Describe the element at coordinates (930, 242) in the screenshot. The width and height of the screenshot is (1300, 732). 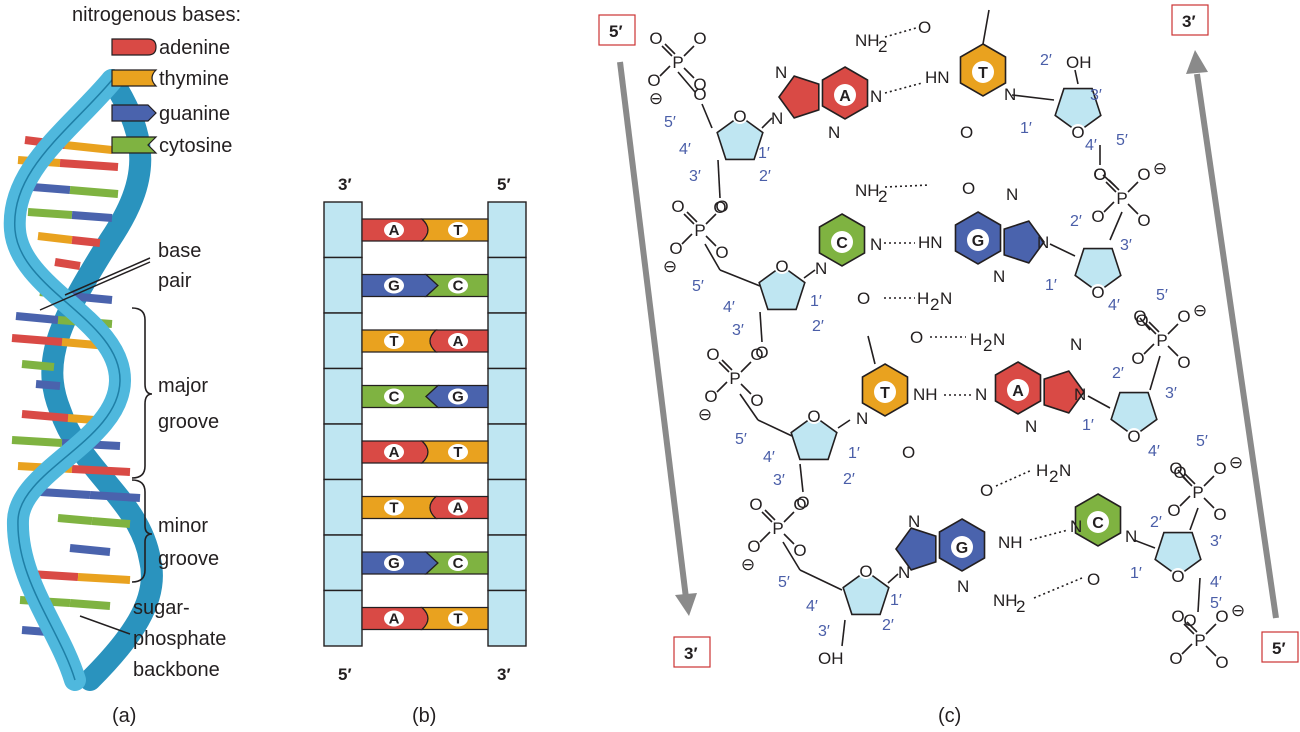
I see `imino-group: HN` at that location.